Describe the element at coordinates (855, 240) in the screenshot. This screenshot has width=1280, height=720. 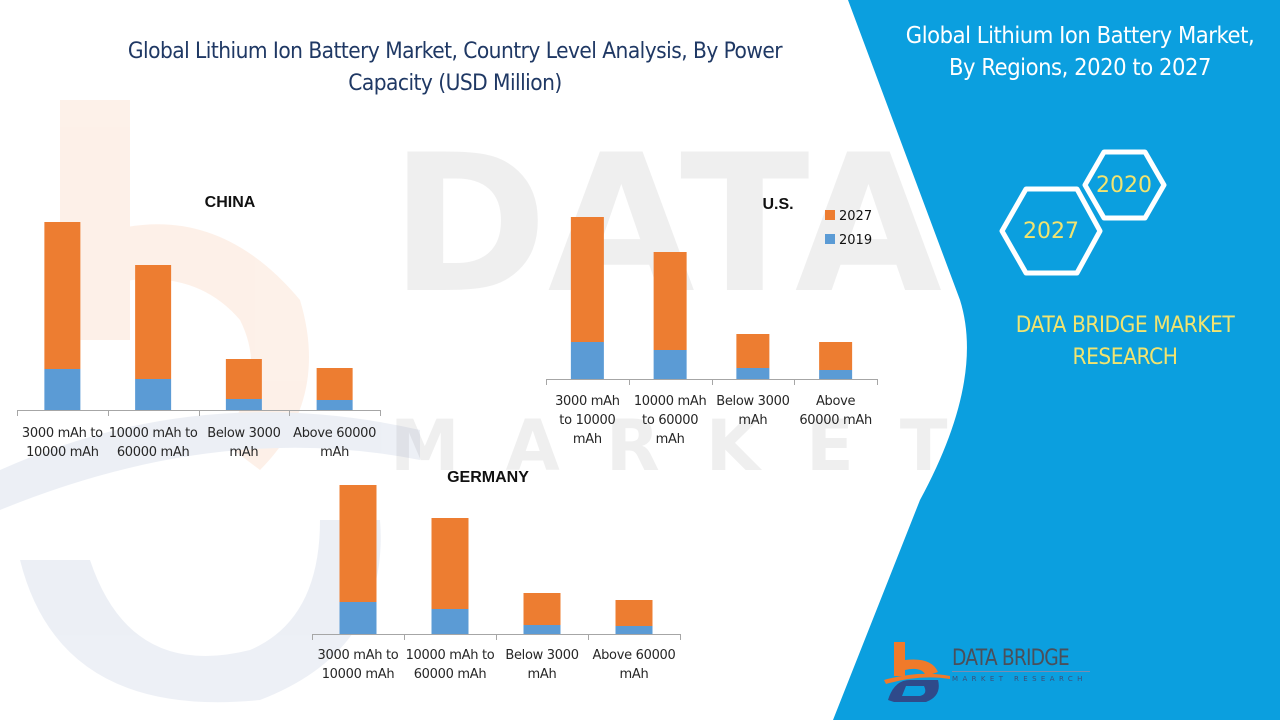
I see `legend-label-2019: 2019` at that location.